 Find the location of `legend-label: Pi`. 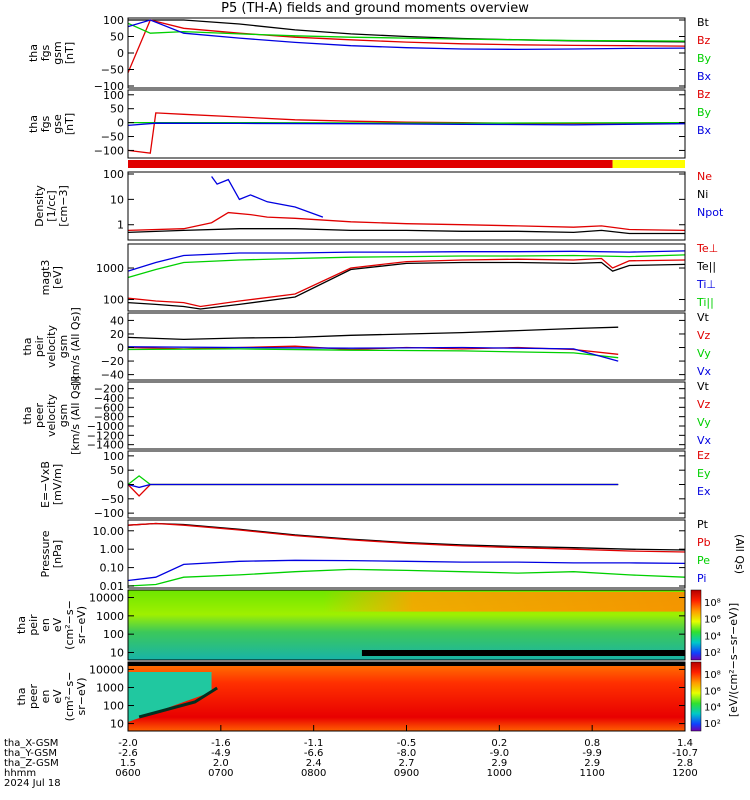

legend-label: Pi is located at coordinates (701, 578).